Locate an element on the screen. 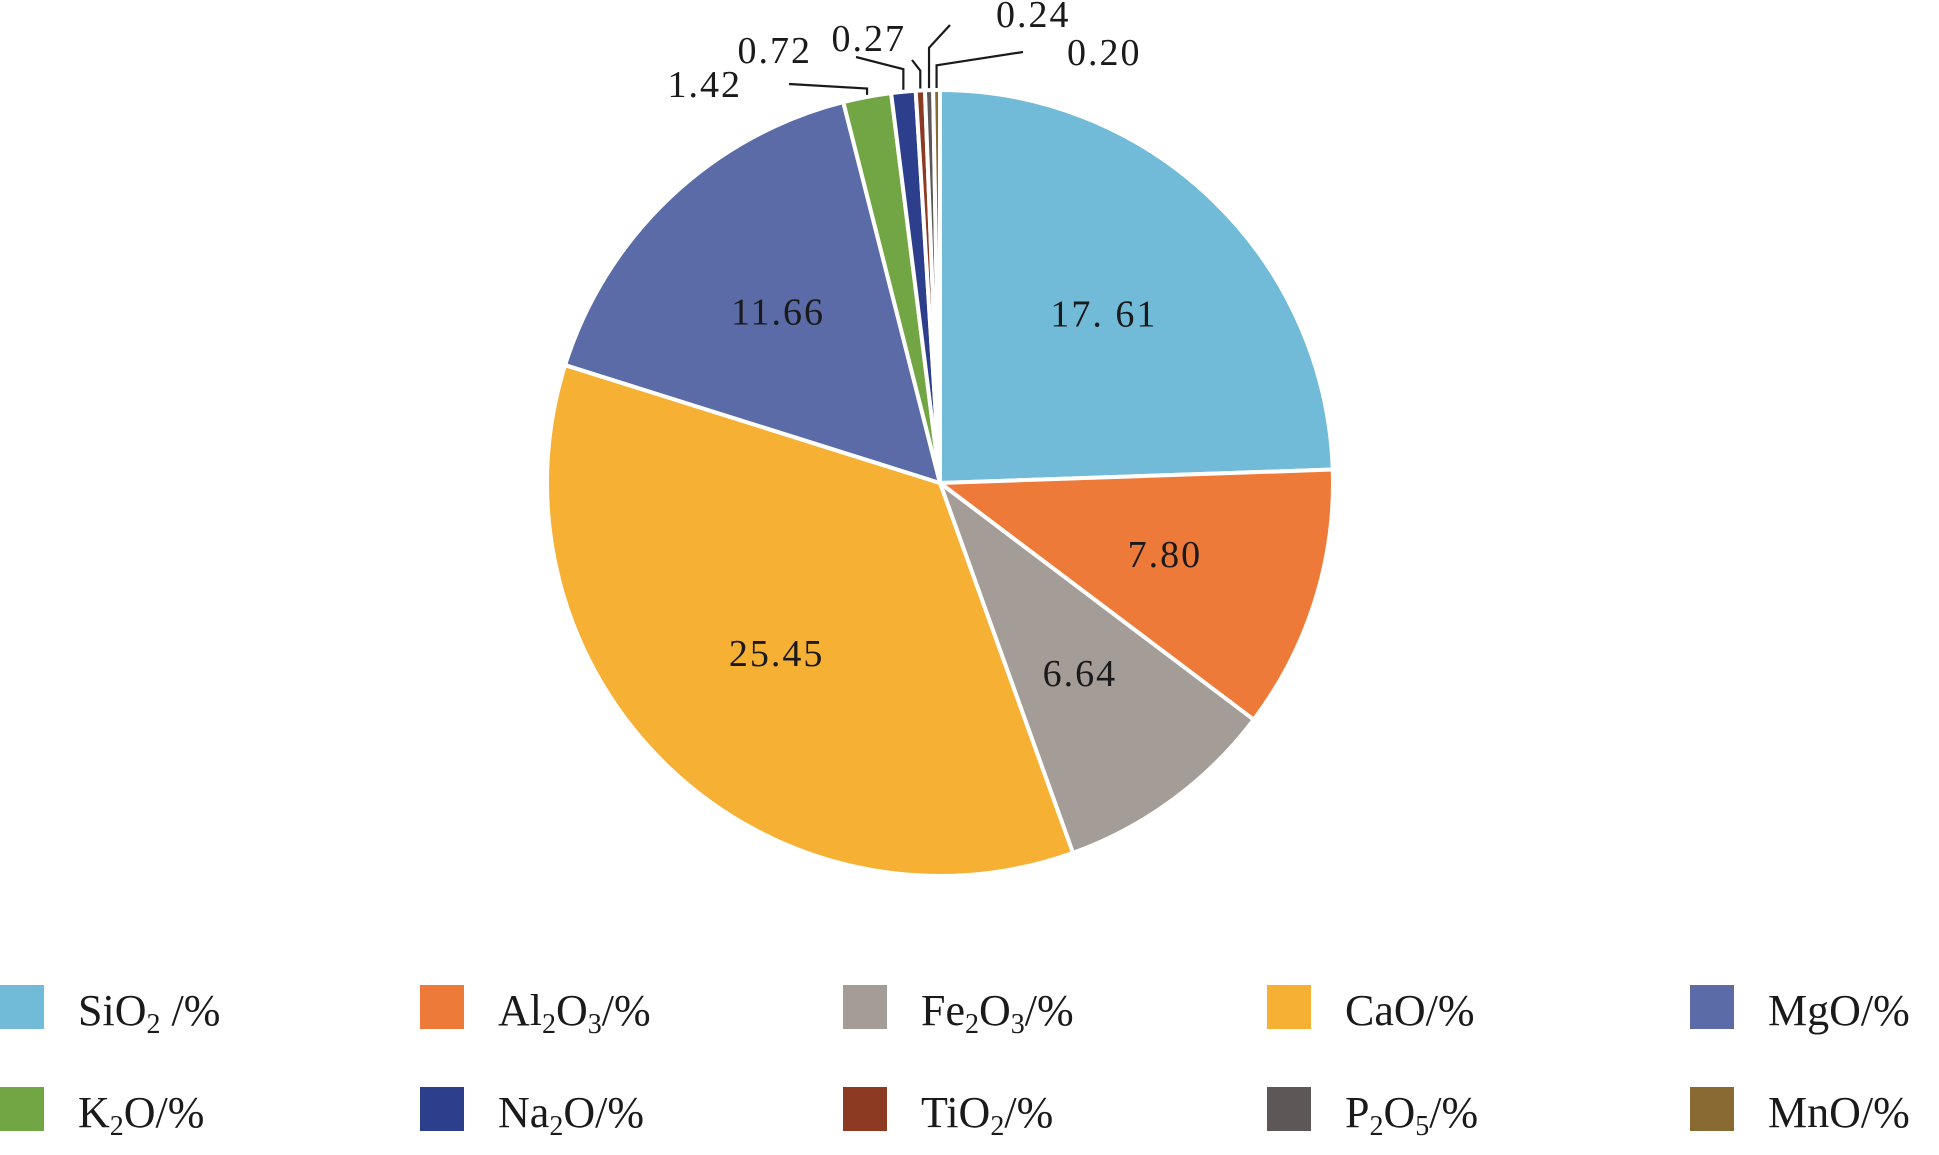  leader-line-mno is located at coordinates (979, 69).